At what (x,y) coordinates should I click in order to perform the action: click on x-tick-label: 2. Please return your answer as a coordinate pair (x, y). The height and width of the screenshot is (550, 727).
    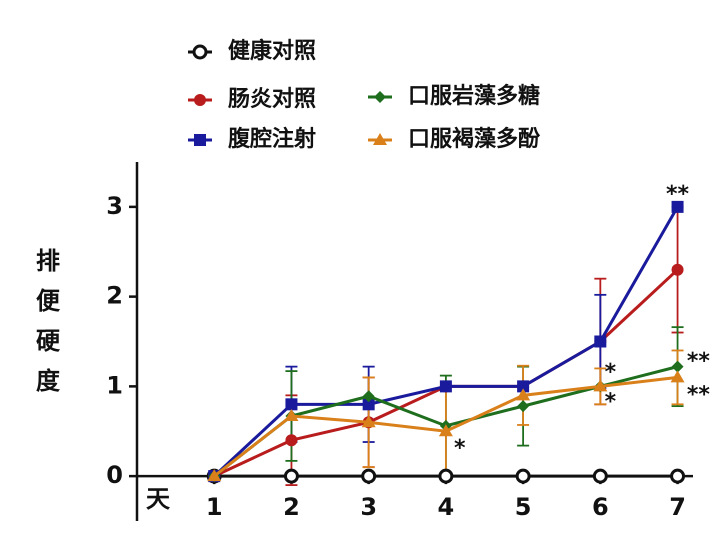
    Looking at the image, I should click on (291, 507).